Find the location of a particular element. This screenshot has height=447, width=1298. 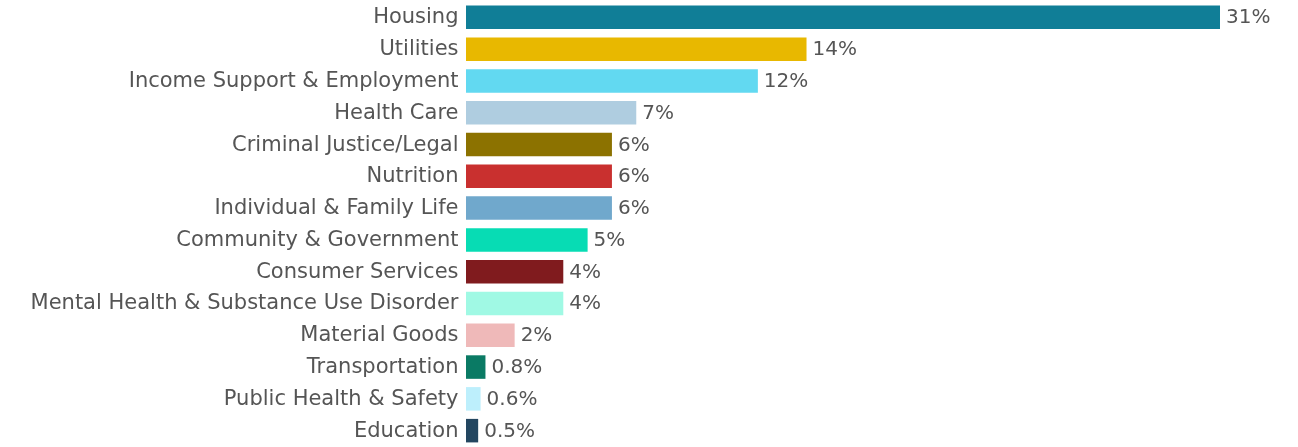

data-label: 14% is located at coordinates (834, 48).